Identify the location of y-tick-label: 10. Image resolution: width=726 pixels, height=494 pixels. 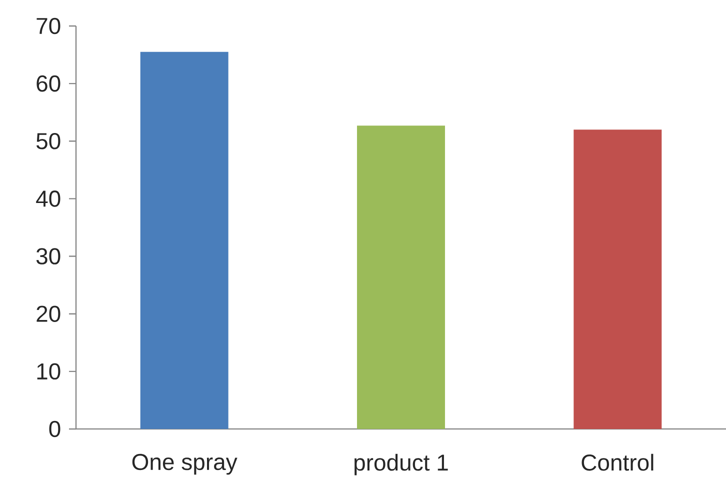
(48, 371).